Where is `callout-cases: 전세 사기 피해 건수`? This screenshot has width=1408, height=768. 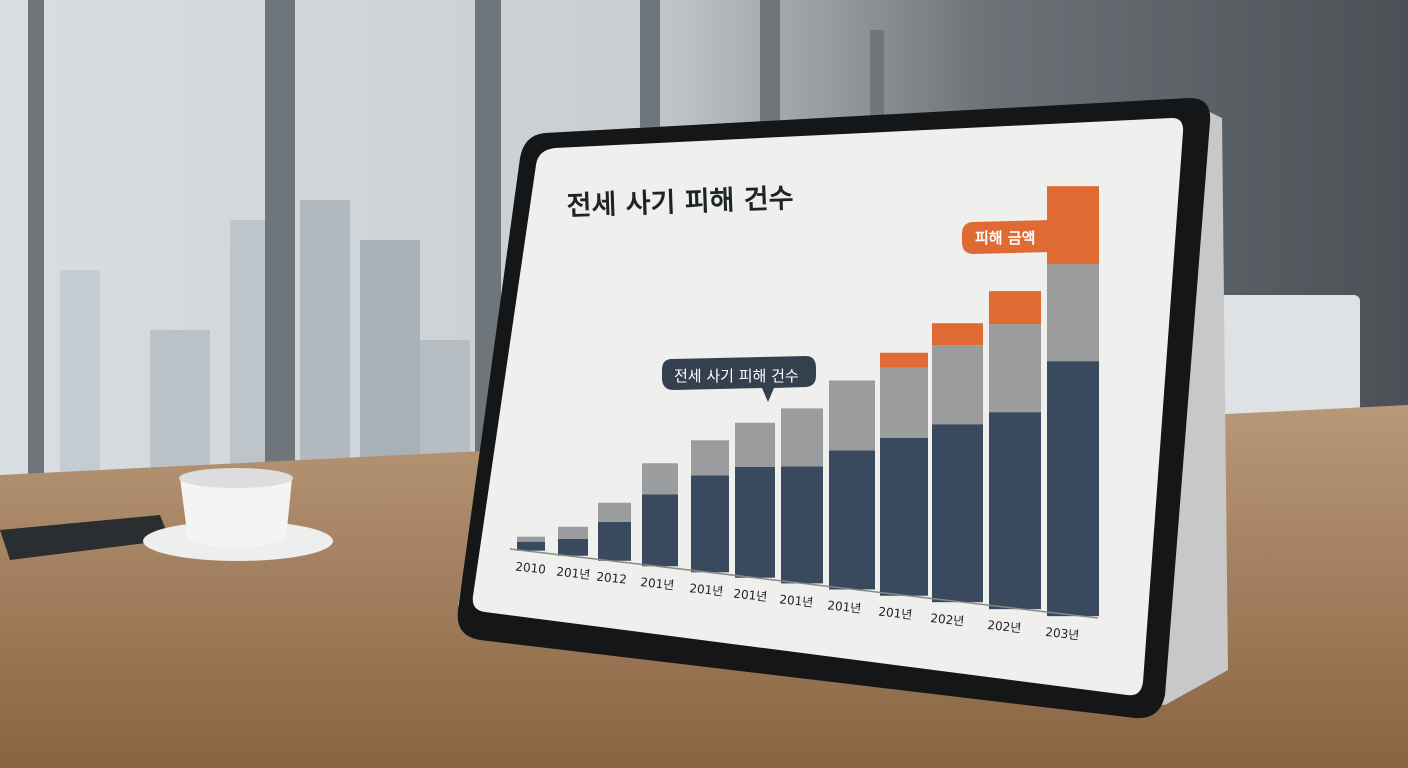 callout-cases: 전세 사기 피해 건수 is located at coordinates (739, 379).